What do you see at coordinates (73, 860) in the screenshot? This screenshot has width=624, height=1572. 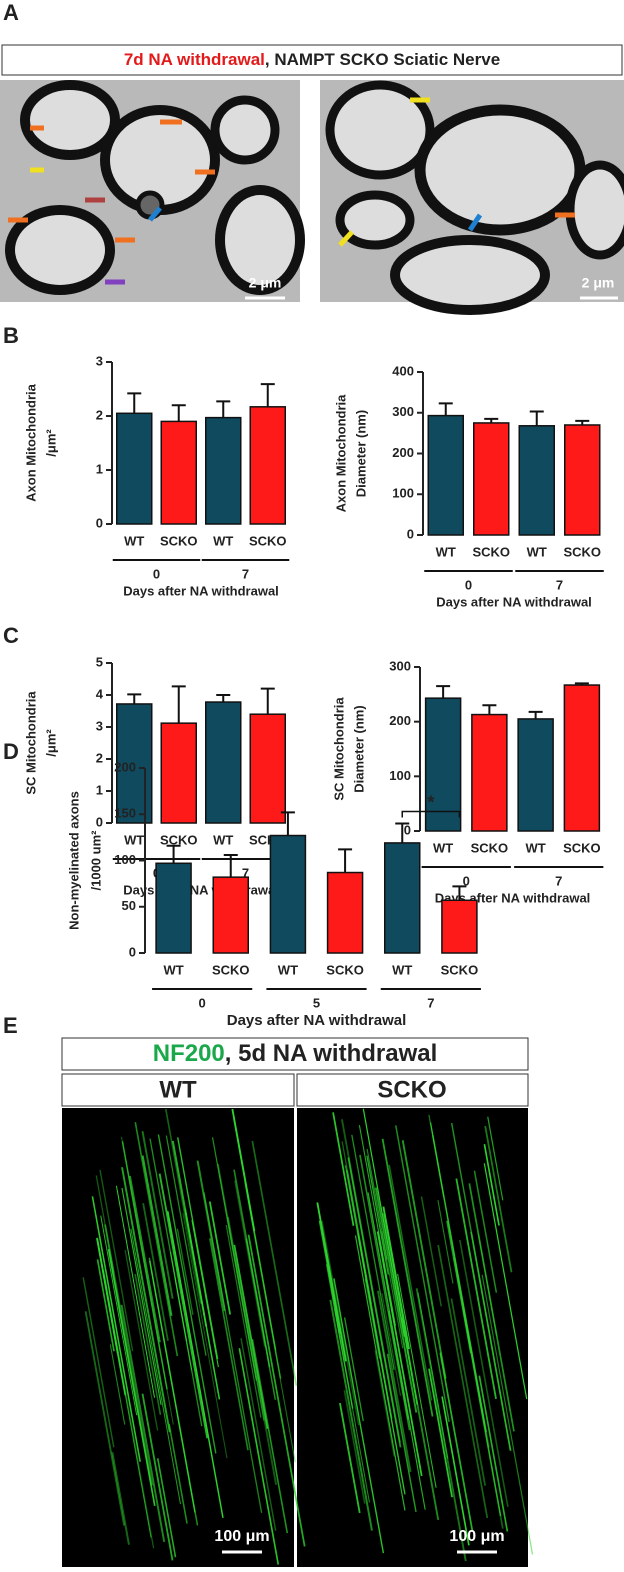 I see `y-axis-label: Non-myelinated axons` at bounding box center [73, 860].